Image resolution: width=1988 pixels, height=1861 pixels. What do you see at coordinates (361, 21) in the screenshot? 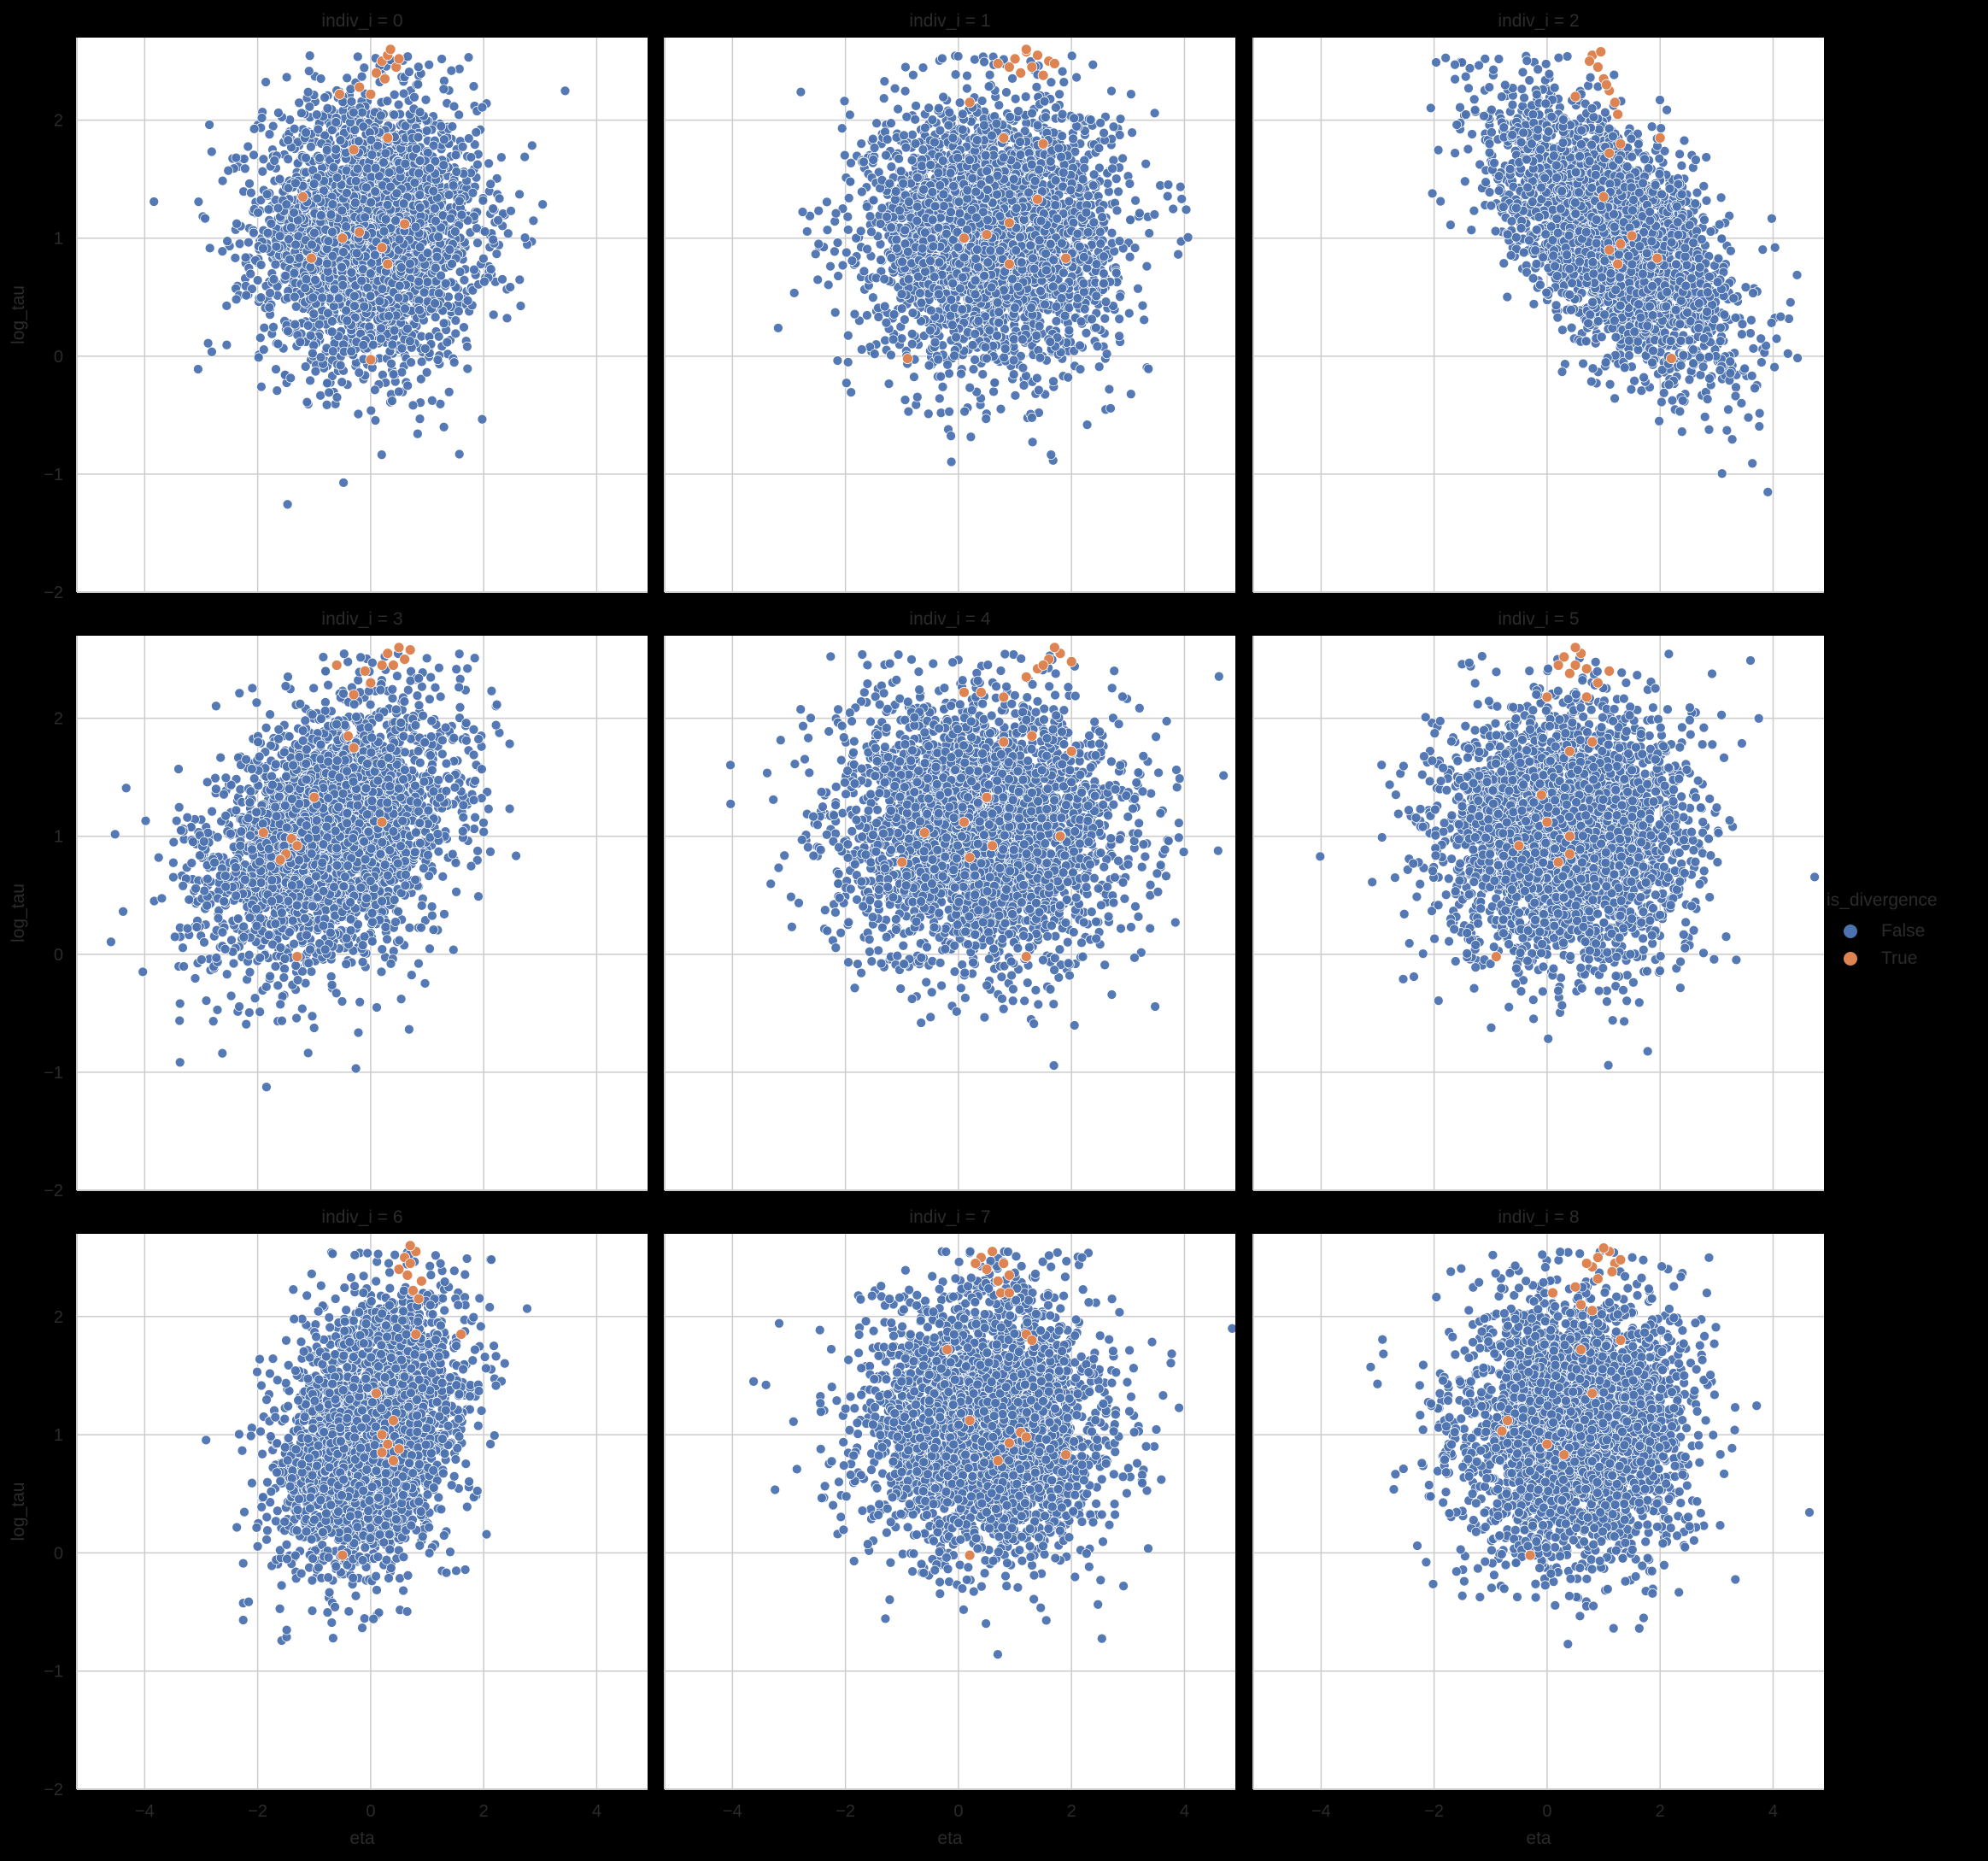
I see `panel-title: indiv_i = 0` at bounding box center [361, 21].